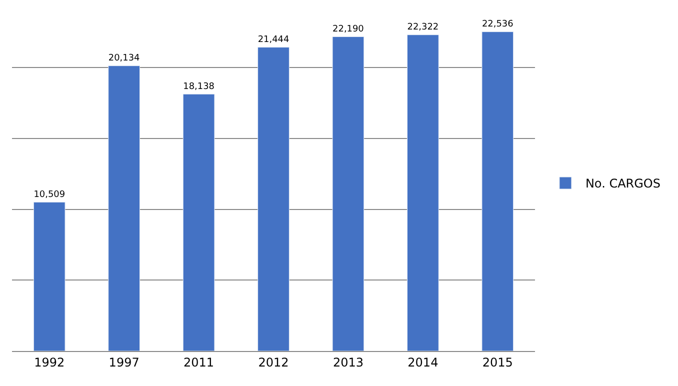 The height and width of the screenshot is (386, 678). What do you see at coordinates (273, 362) in the screenshot?
I see `x-tick-label: 2012` at bounding box center [273, 362].